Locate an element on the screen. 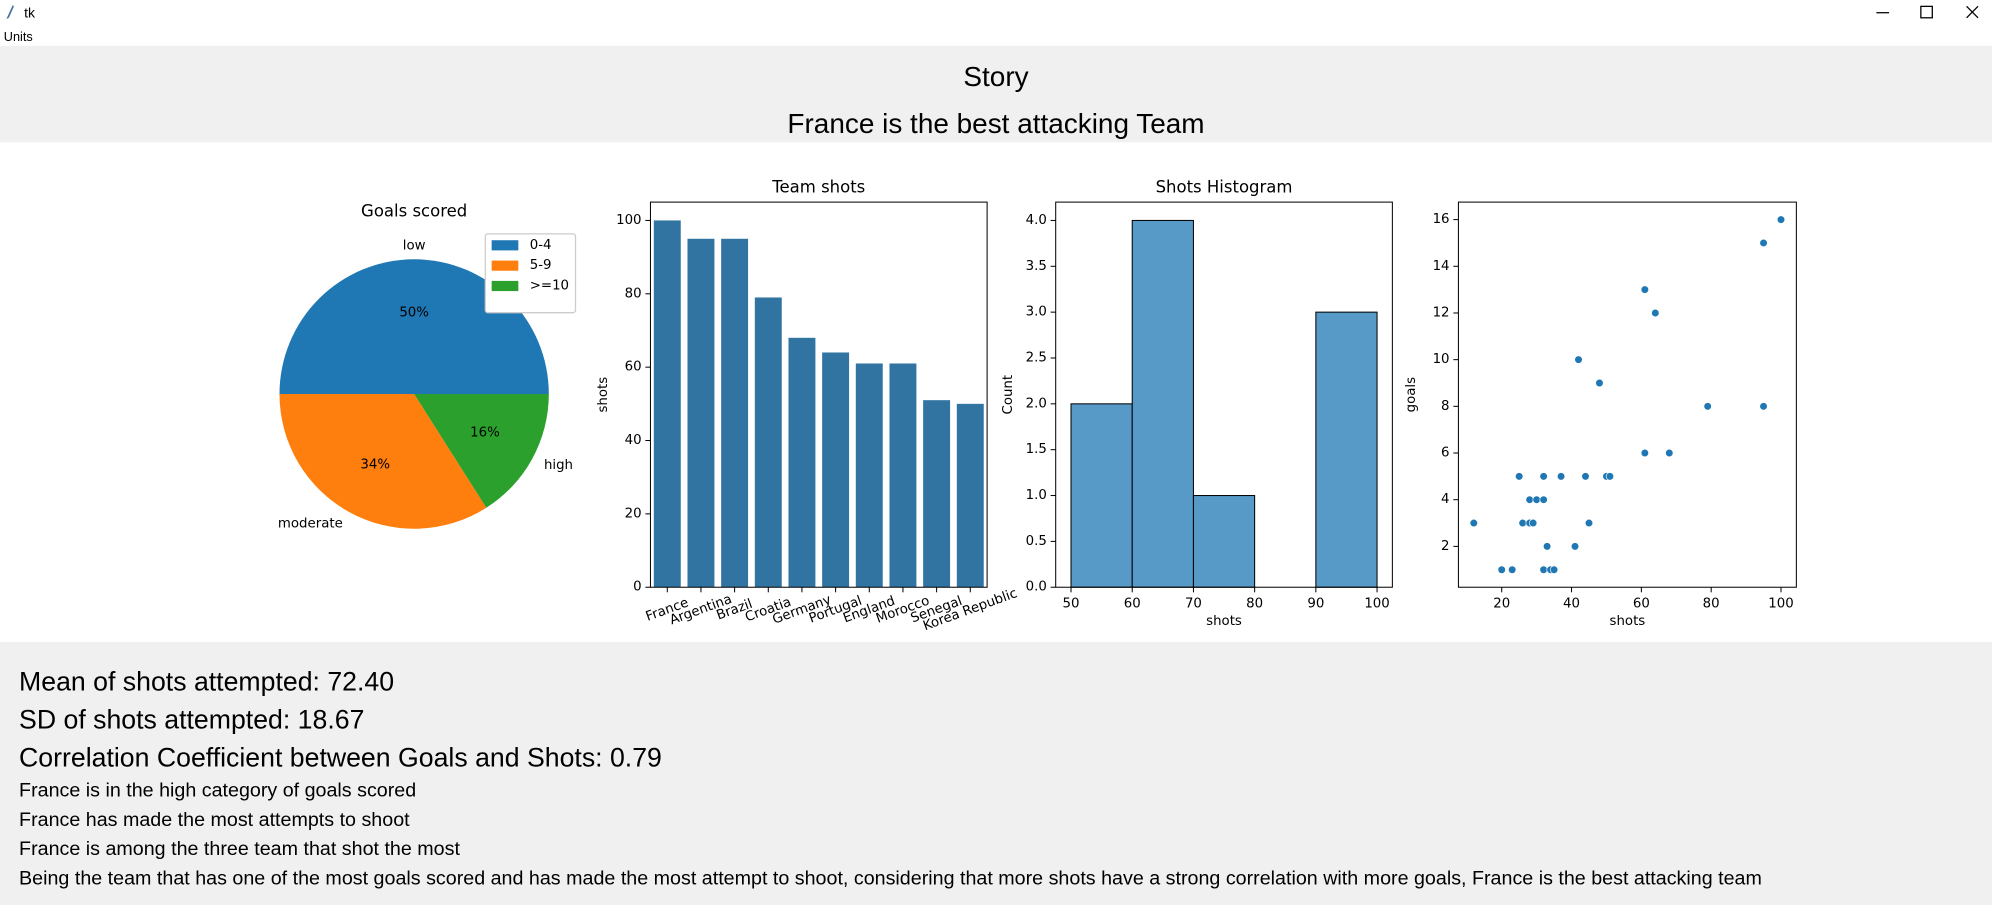 The image size is (1992, 905). legend-label: >=10 is located at coordinates (549, 285).